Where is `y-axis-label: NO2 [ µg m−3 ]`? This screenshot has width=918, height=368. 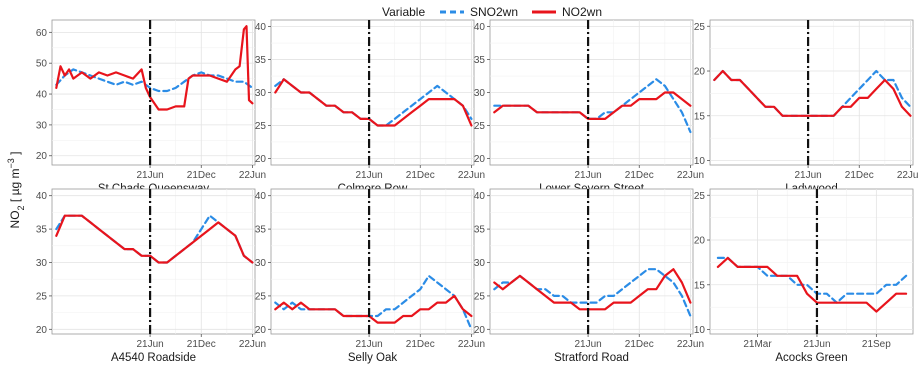 y-axis-label: NO2 [ µg m−3 ] is located at coordinates (16, 190).